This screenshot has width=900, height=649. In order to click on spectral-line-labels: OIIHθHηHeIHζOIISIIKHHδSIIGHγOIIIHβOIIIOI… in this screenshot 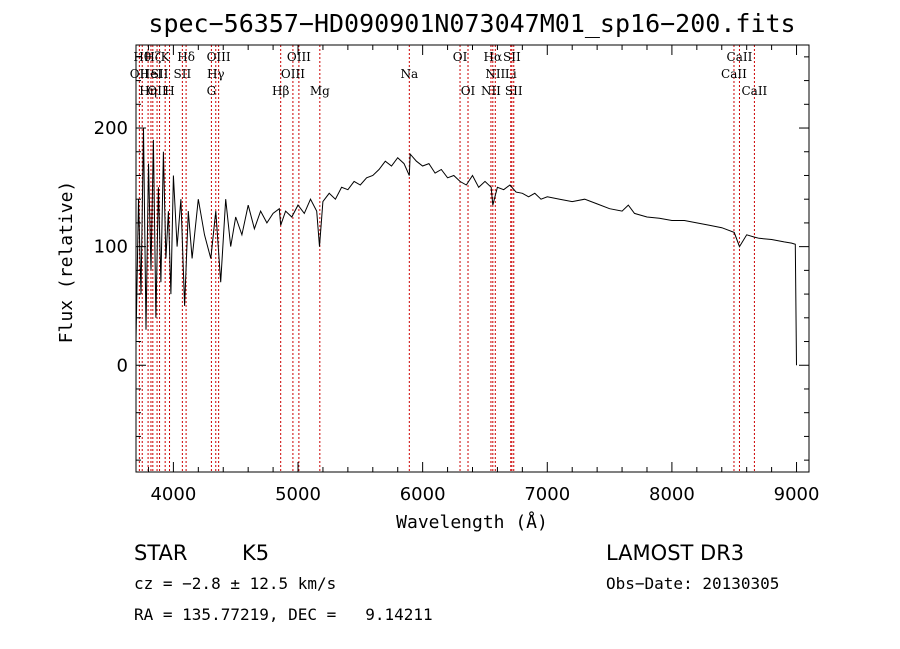, I will do `click(449, 74)`.